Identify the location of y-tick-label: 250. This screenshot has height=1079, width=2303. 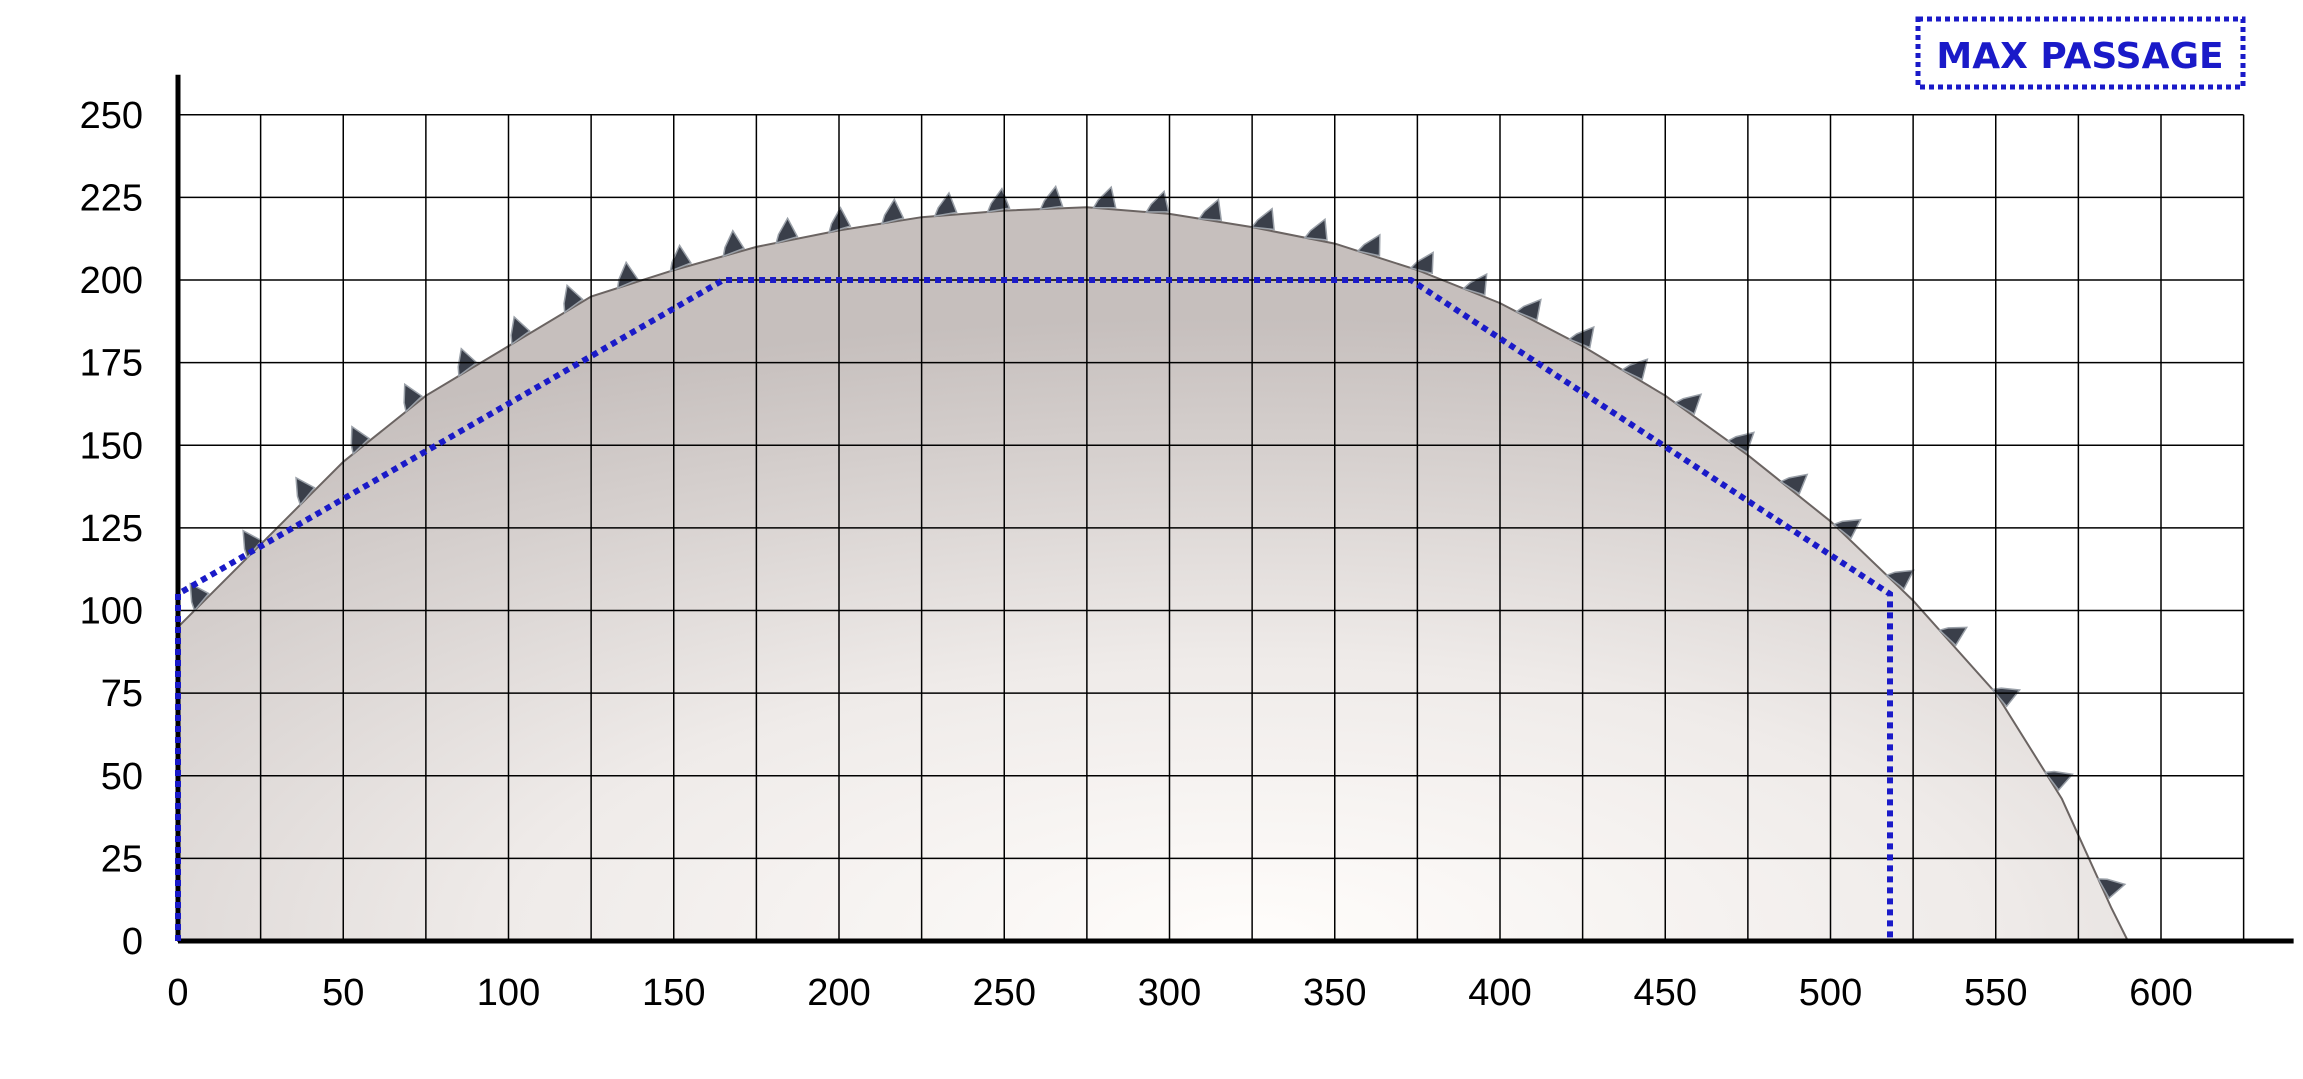
(111, 116).